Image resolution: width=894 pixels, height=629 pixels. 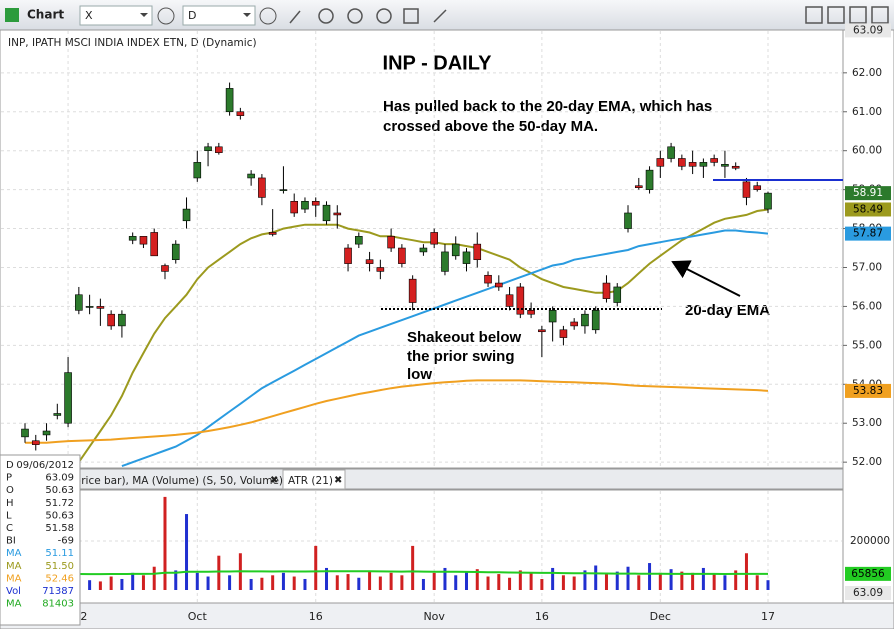 I want to click on alert-tool, so click(x=384, y=16).